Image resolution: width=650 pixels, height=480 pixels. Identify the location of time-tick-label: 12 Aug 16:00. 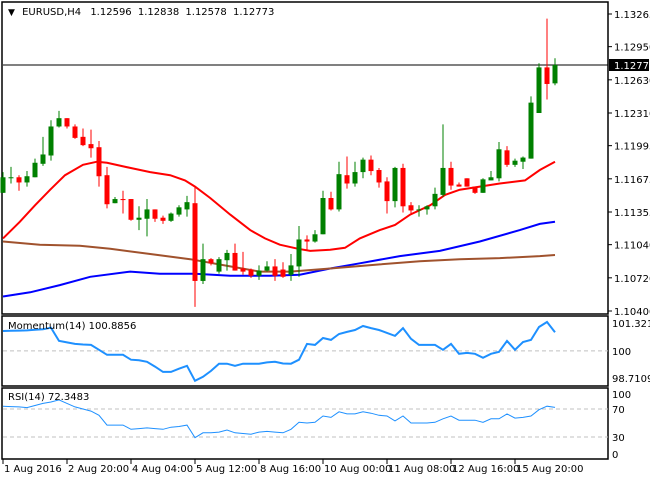
(485, 469).